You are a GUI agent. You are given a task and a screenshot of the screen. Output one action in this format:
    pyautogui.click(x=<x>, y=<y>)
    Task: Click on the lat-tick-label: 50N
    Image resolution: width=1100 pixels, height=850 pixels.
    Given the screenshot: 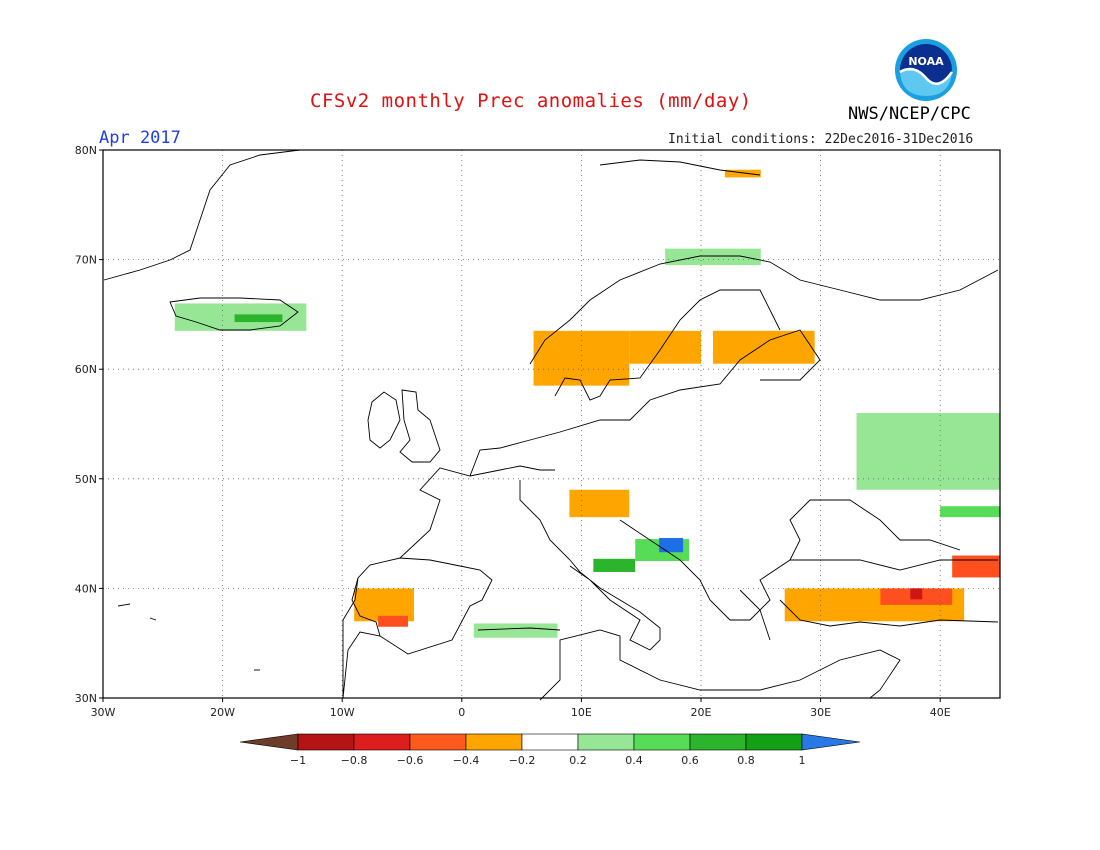 What is the action you would take?
    pyautogui.click(x=86, y=479)
    